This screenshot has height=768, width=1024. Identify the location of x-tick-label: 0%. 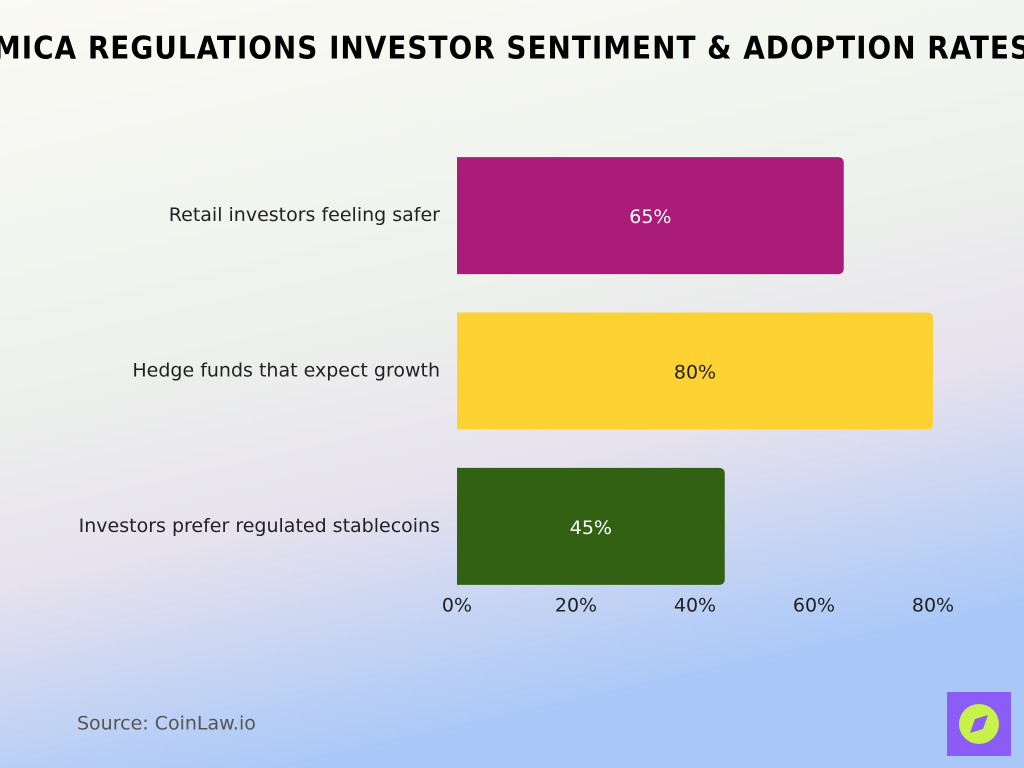
(457, 606).